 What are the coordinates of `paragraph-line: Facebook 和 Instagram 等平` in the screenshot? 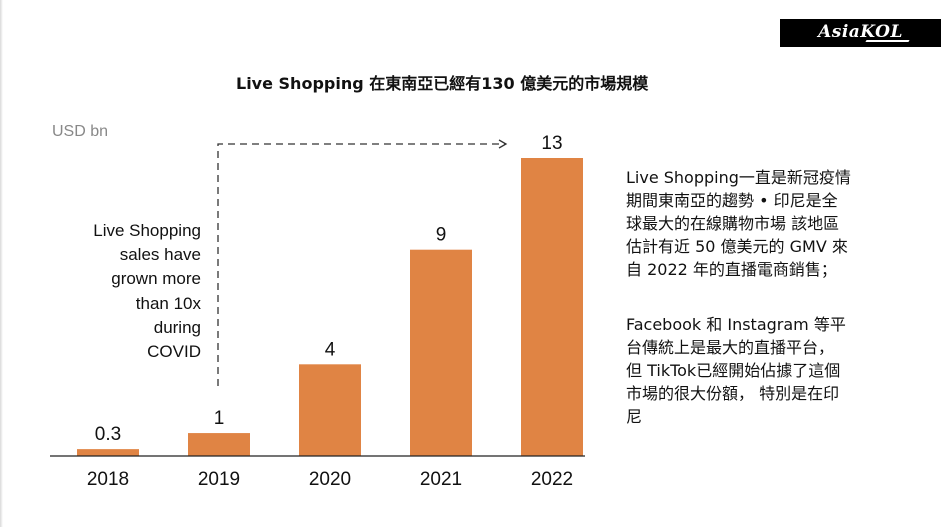 It's located at (736, 324).